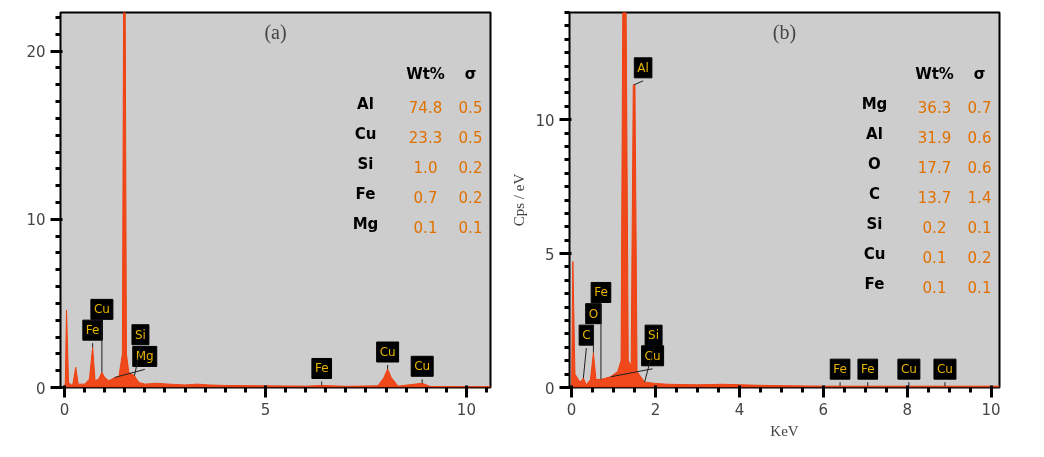  Describe the element at coordinates (934, 137) in the screenshot. I see `annotation: 31.9` at that location.